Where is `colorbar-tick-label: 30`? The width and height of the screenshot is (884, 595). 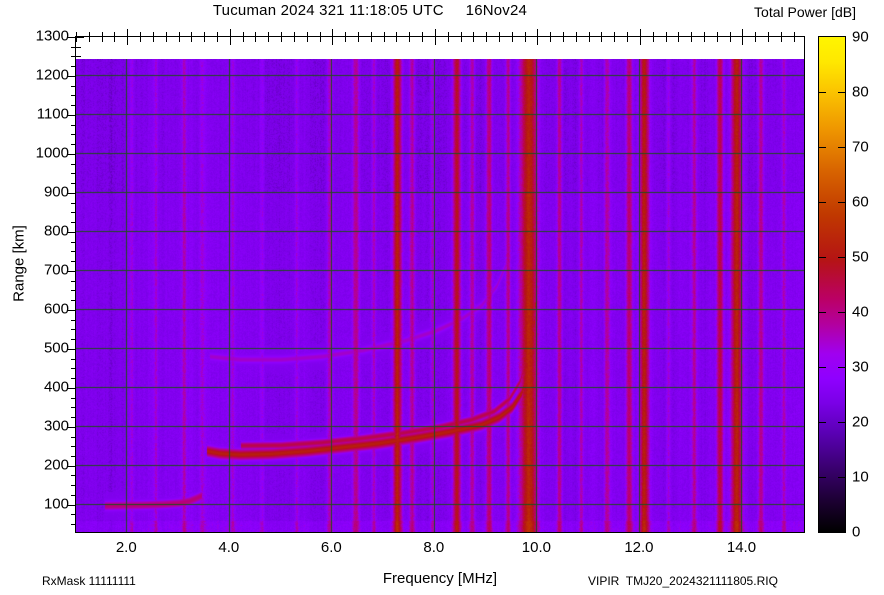 colorbar-tick-label: 30 is located at coordinates (860, 367).